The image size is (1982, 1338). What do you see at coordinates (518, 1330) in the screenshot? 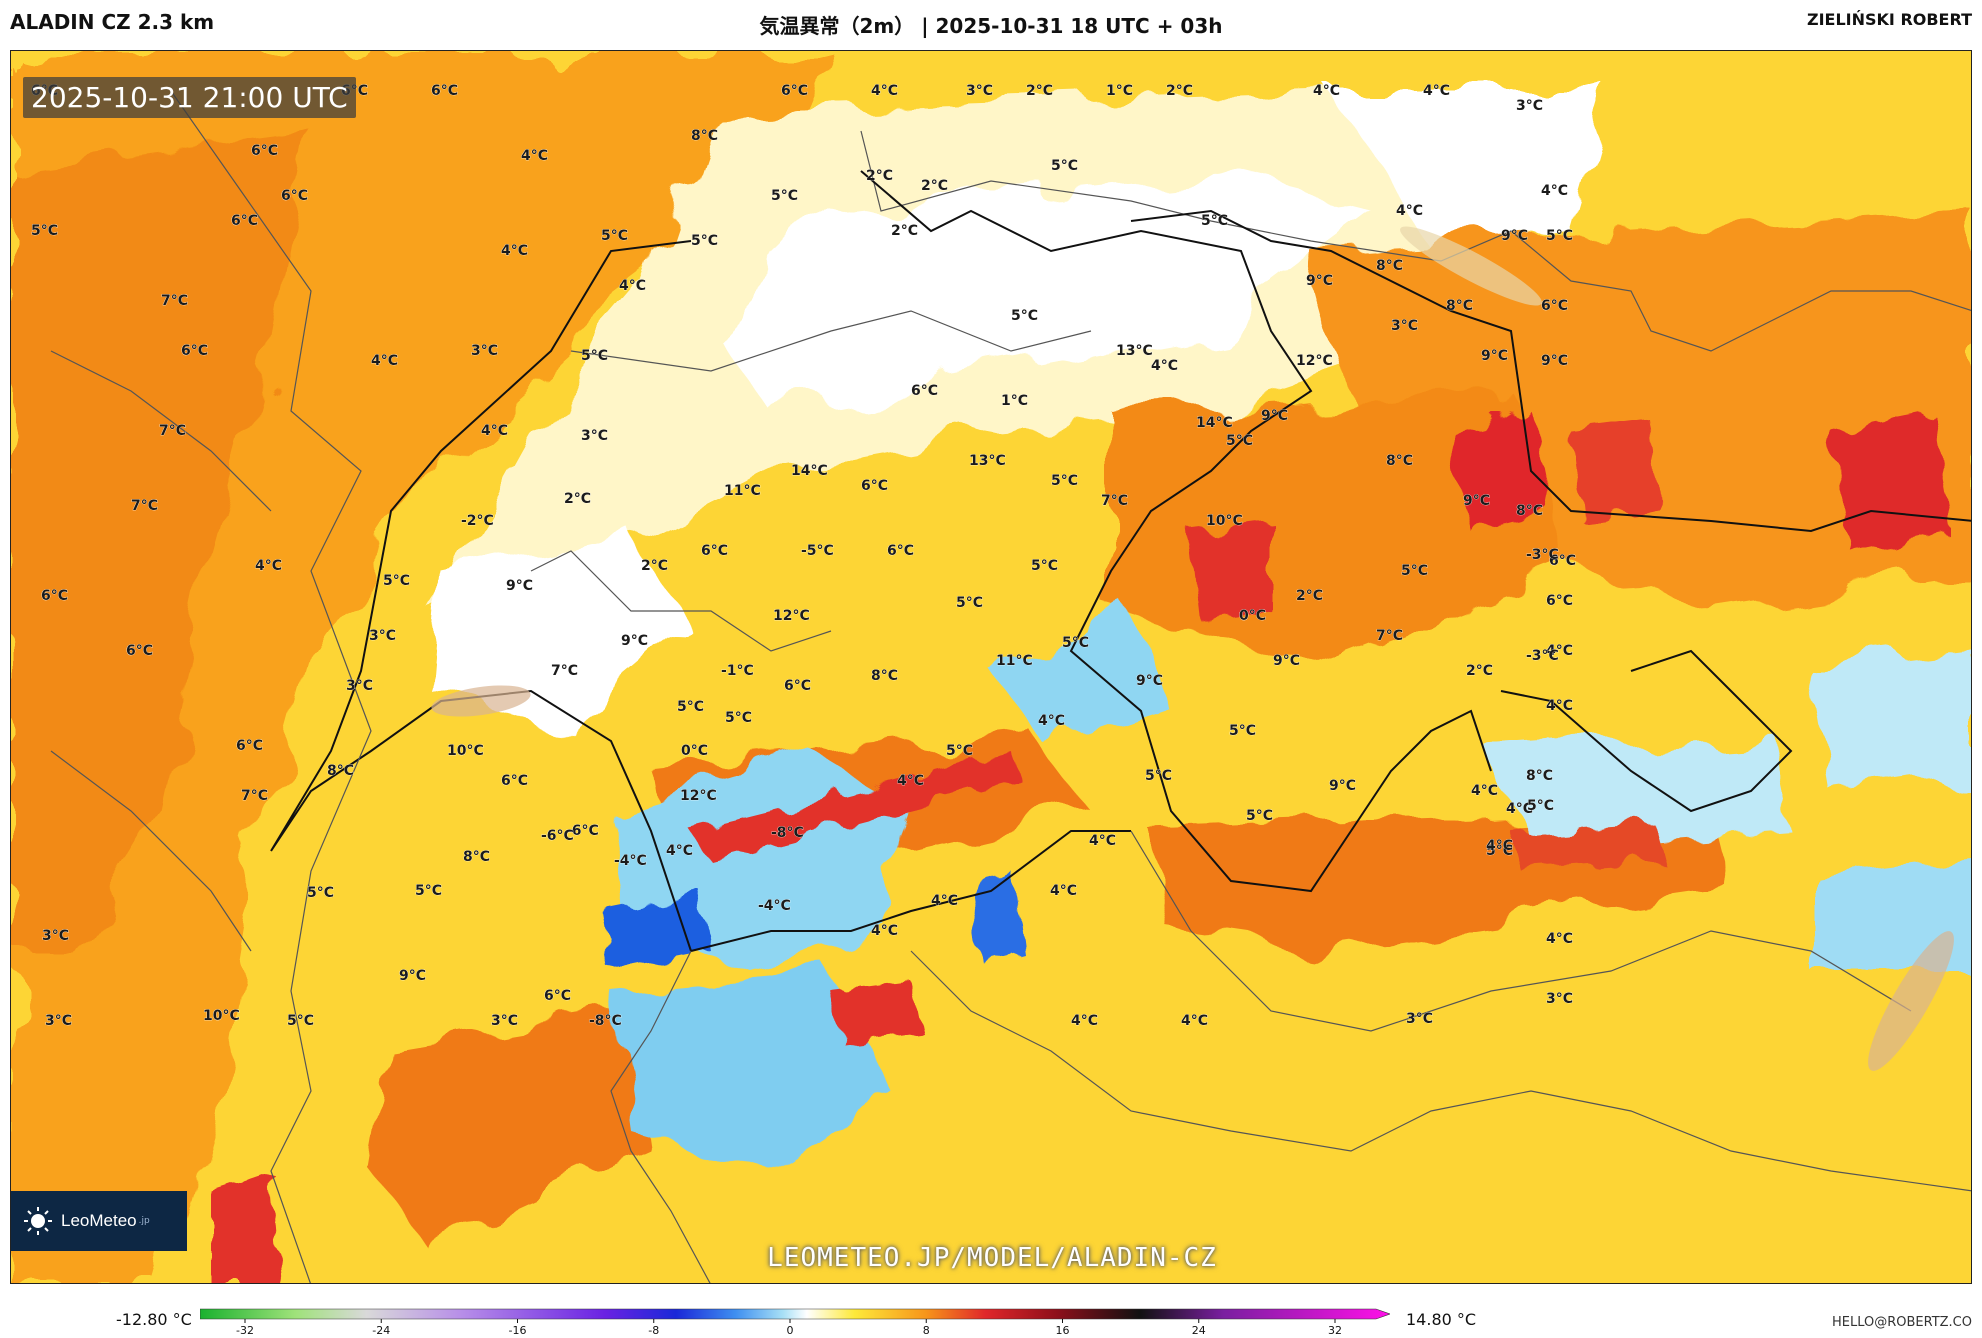
I see `legend-tick-label: -16` at bounding box center [518, 1330].